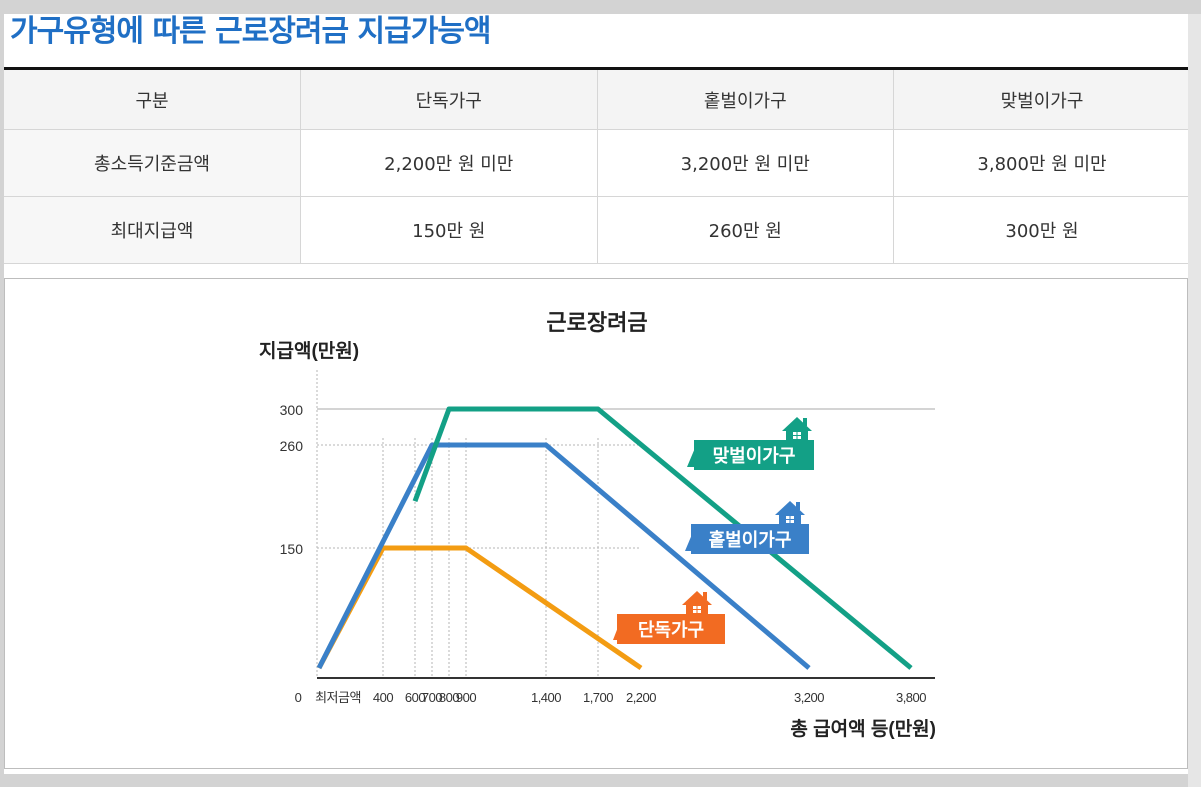 This screenshot has width=1201, height=787. What do you see at coordinates (1194, 400) in the screenshot?
I see `scrollbar` at bounding box center [1194, 400].